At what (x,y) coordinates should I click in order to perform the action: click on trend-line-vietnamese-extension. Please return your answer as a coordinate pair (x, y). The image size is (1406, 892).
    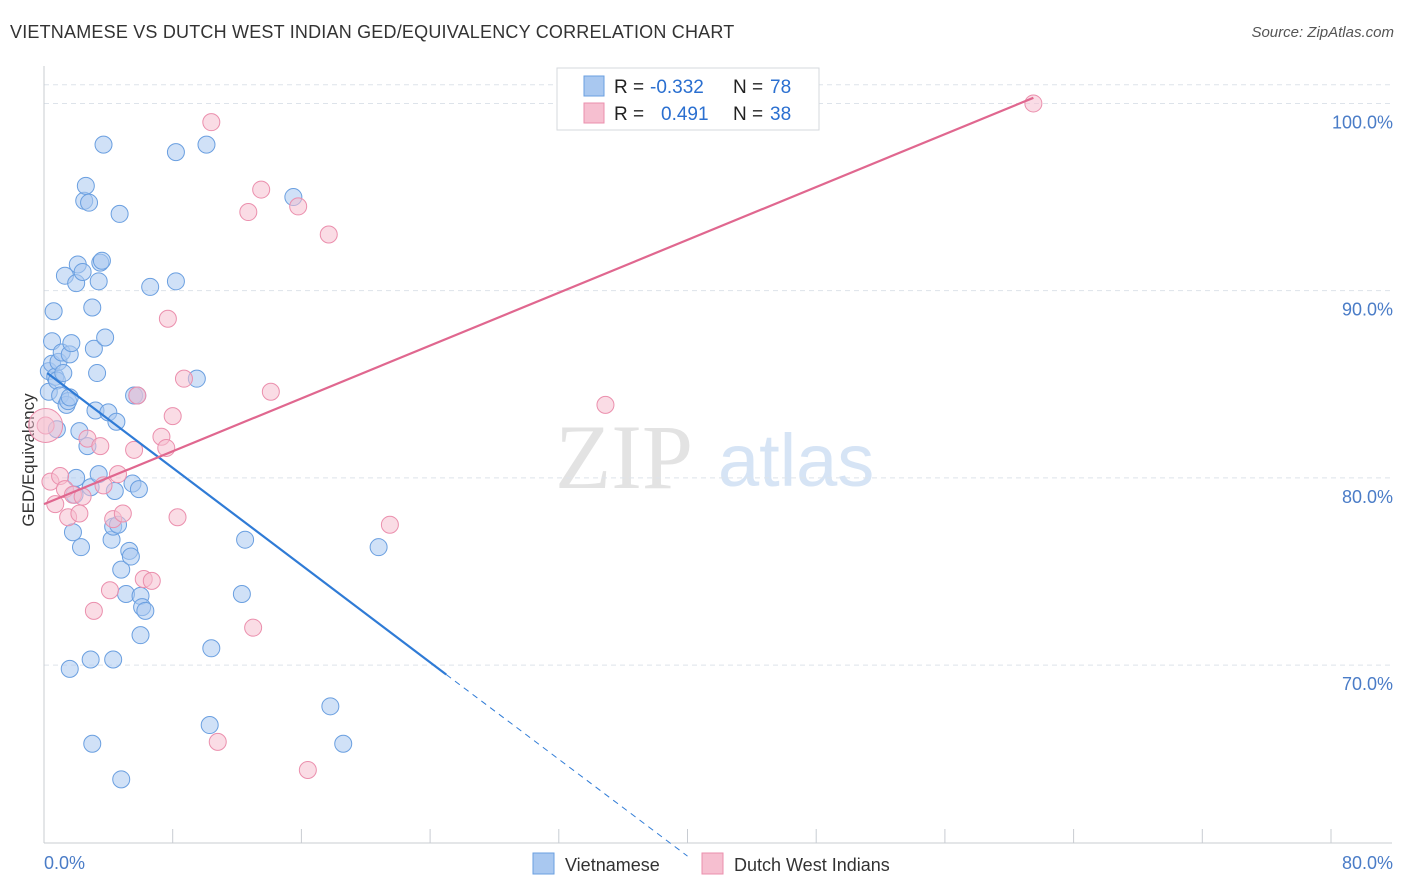
    Looking at the image, I should click on (566, 765).